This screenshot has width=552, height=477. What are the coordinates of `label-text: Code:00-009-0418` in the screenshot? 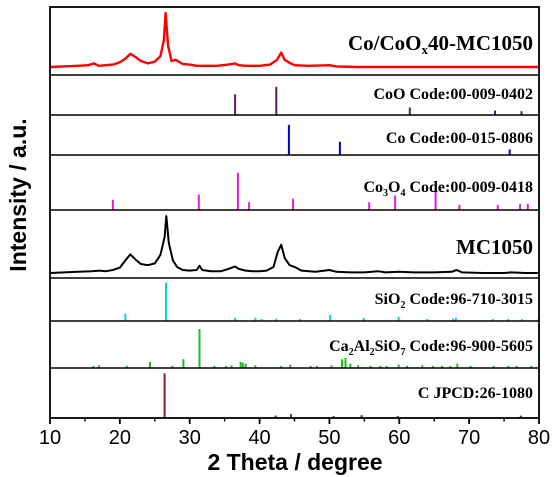 It's located at (469, 187).